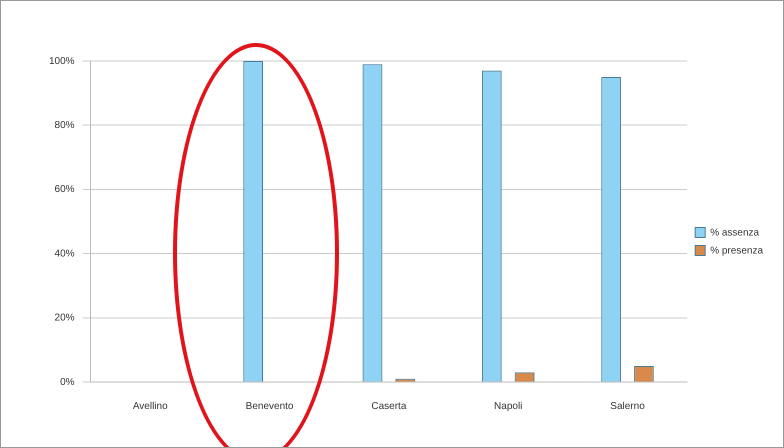  What do you see at coordinates (737, 250) in the screenshot?
I see `legend-label: % presenza` at bounding box center [737, 250].